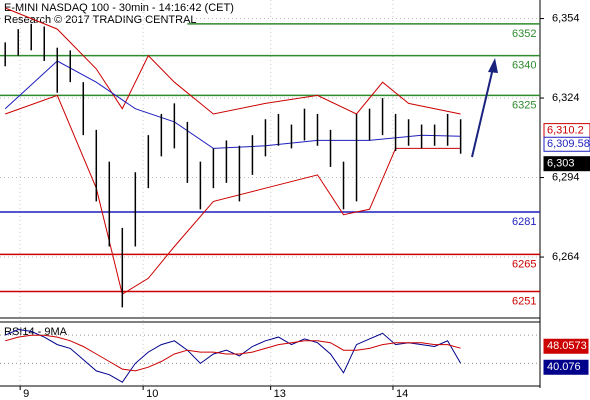 The image size is (590, 400). Describe the element at coordinates (524, 105) in the screenshot. I see `level-label: 6325` at that location.